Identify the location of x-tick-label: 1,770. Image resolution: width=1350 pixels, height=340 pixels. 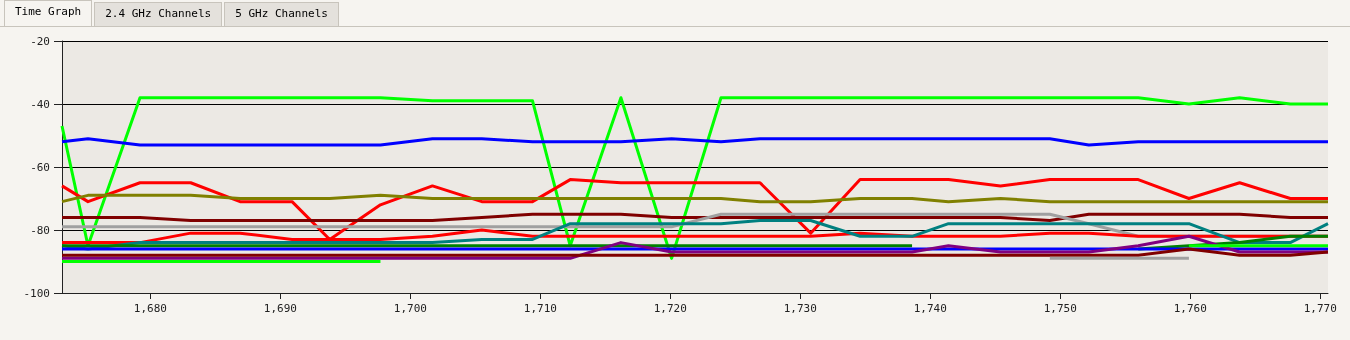
(1320, 308).